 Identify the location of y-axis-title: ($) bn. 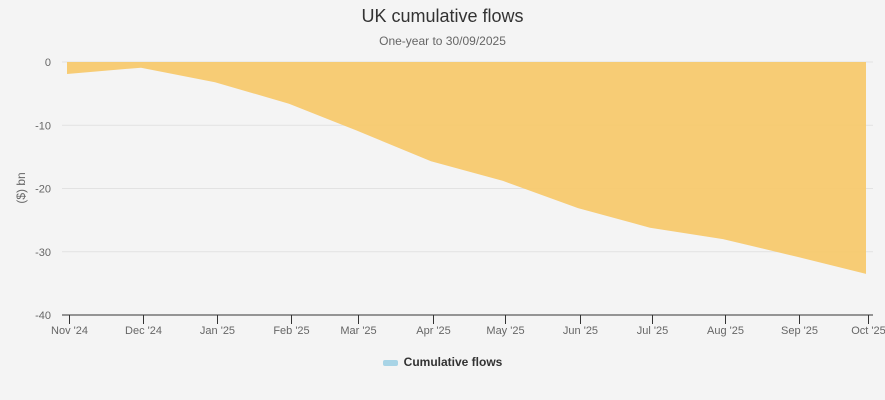
(21, 187).